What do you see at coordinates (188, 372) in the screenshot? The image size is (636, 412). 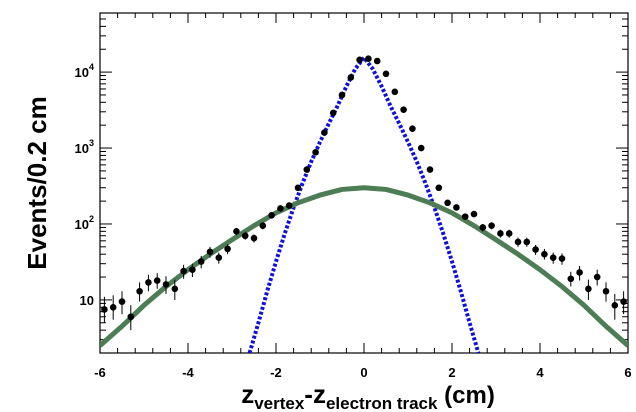 I see `x-tick-label: -4` at bounding box center [188, 372].